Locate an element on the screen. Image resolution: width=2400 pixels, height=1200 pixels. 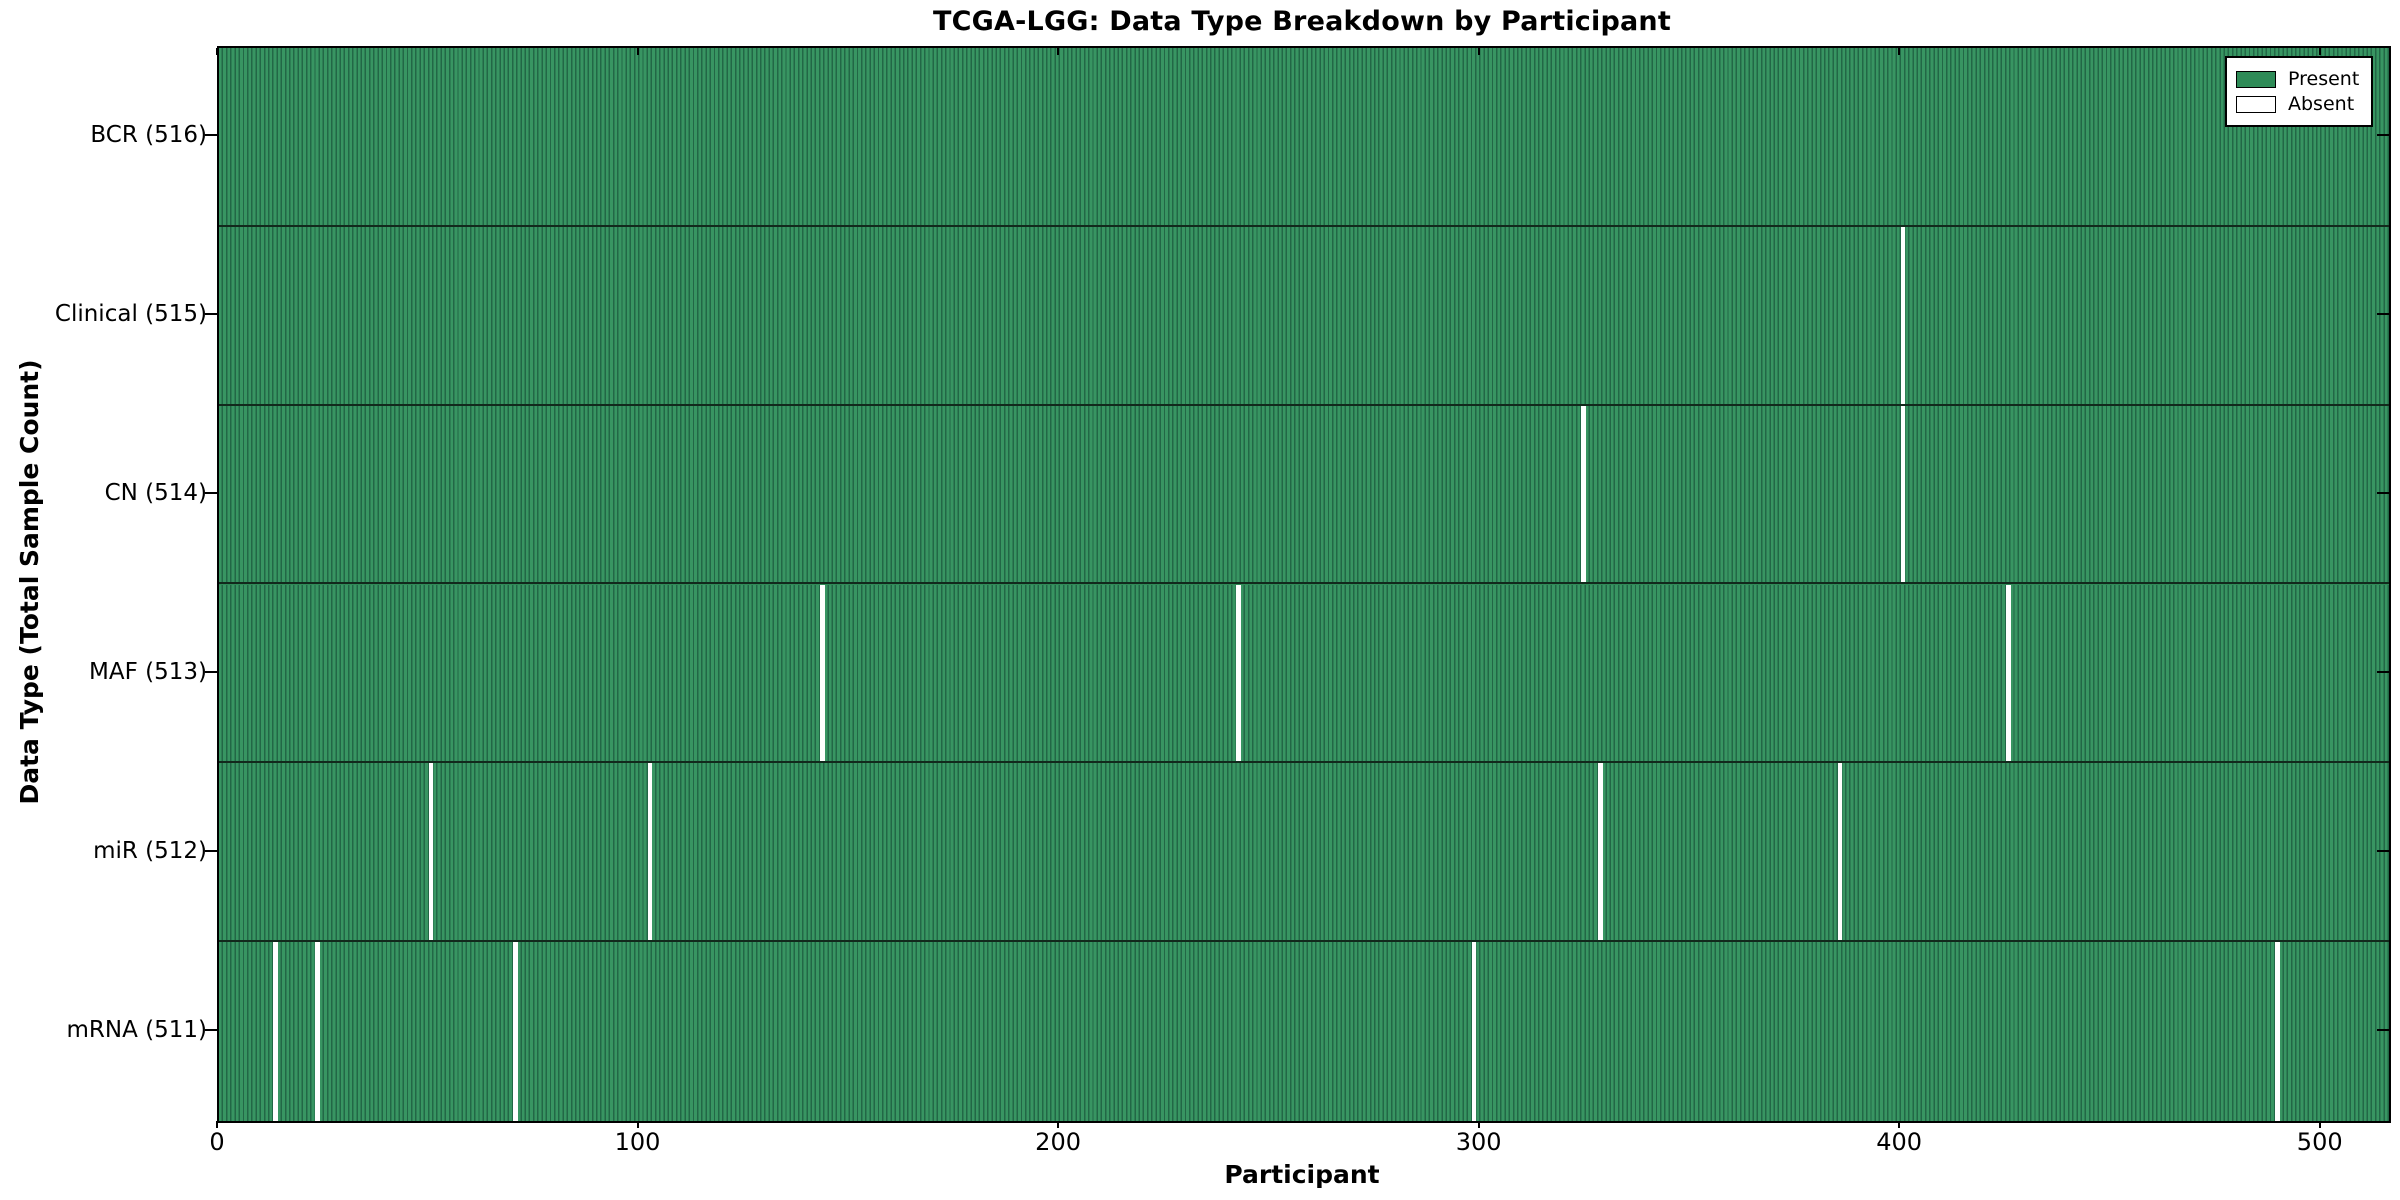
x-tick-label-200: 200 is located at coordinates (1058, 1142).